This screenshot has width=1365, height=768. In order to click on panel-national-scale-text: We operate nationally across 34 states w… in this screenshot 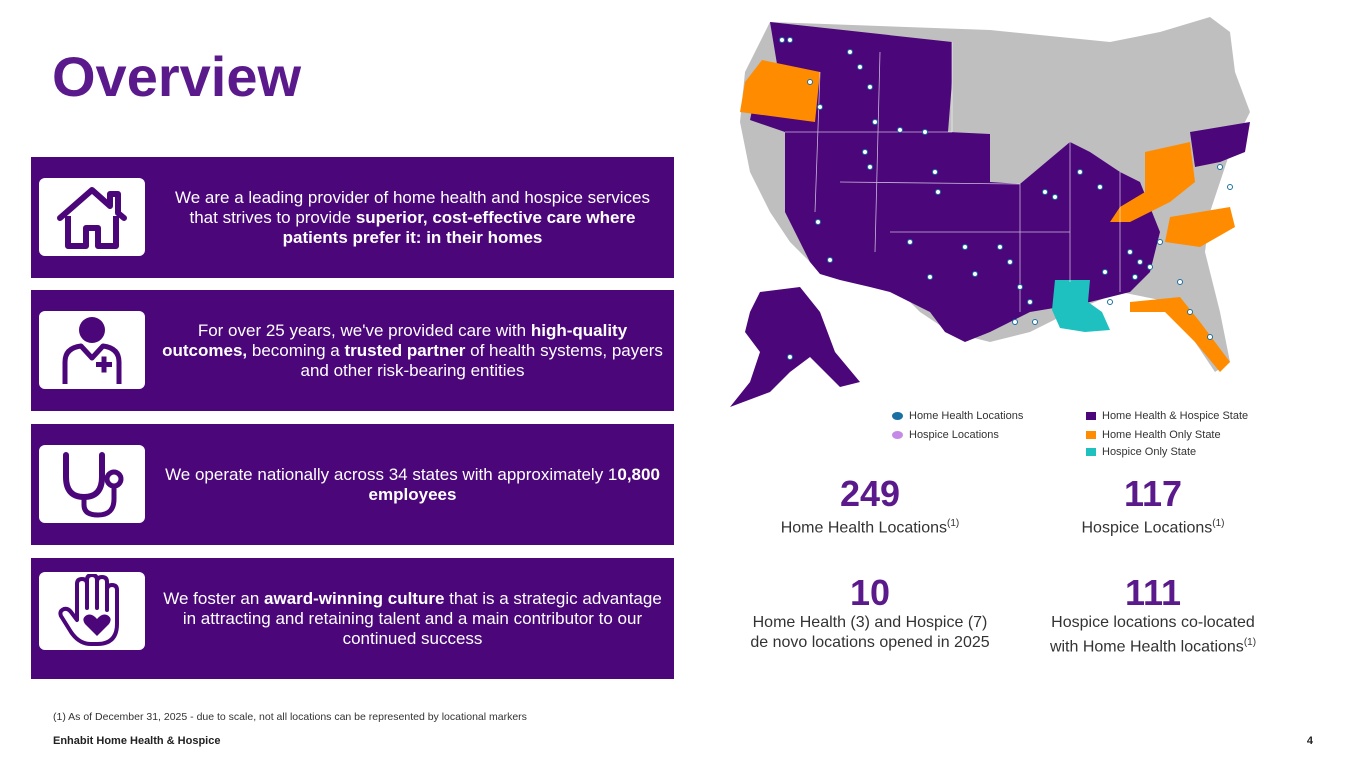, I will do `click(412, 484)`.